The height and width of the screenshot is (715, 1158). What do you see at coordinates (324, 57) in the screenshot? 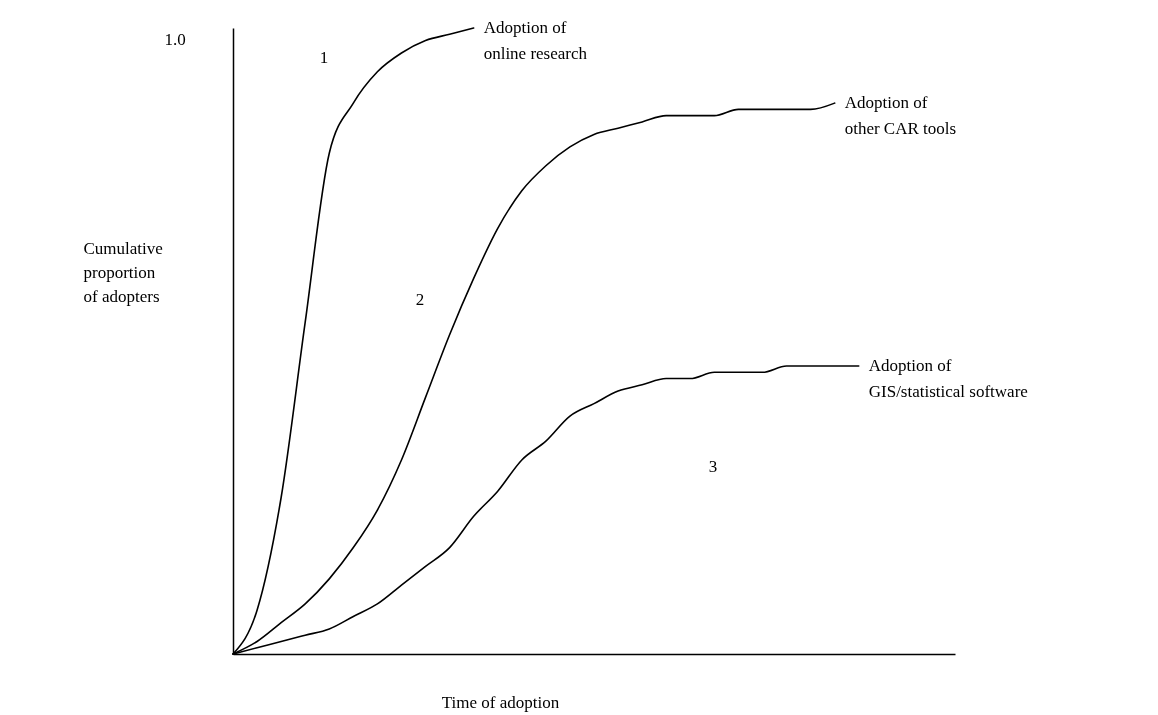
I see `annotation: 1` at bounding box center [324, 57].